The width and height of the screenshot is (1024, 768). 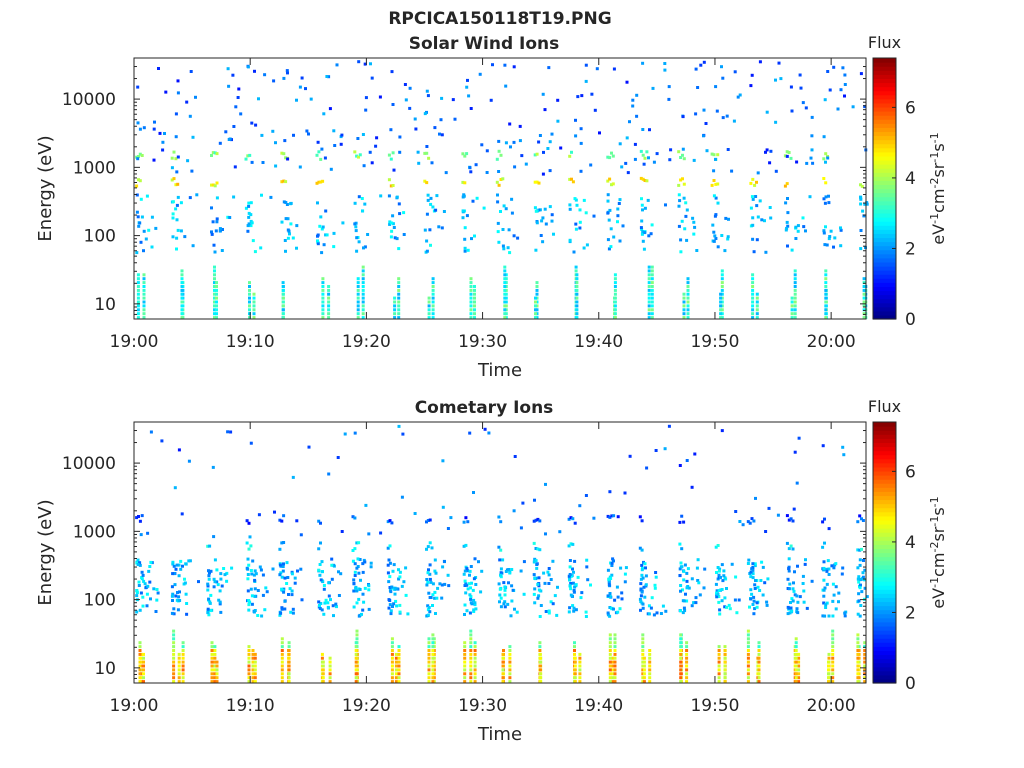 I want to click on x-tick-label: 19:10, so click(x=250, y=342).